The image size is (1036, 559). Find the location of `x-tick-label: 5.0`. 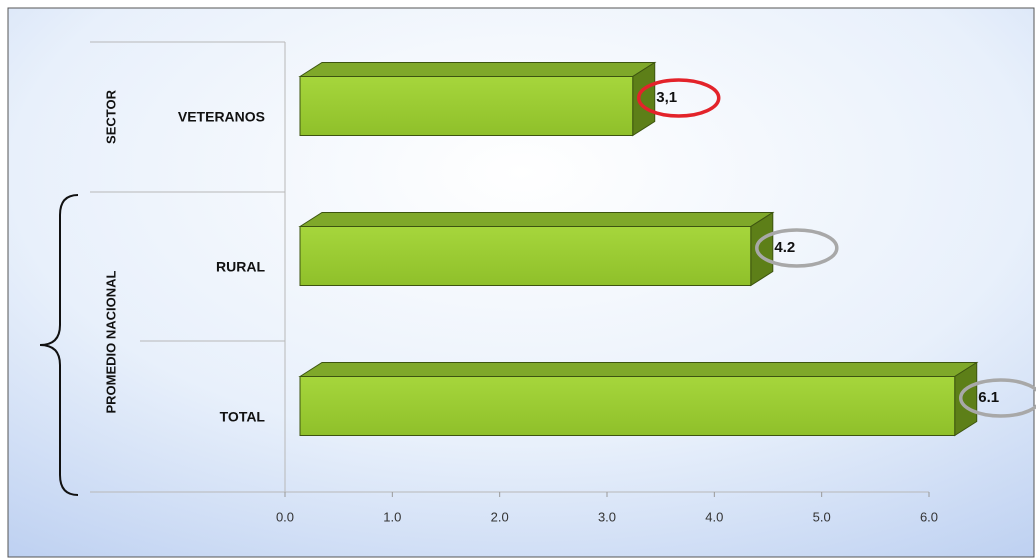

x-tick-label: 5.0 is located at coordinates (822, 516).